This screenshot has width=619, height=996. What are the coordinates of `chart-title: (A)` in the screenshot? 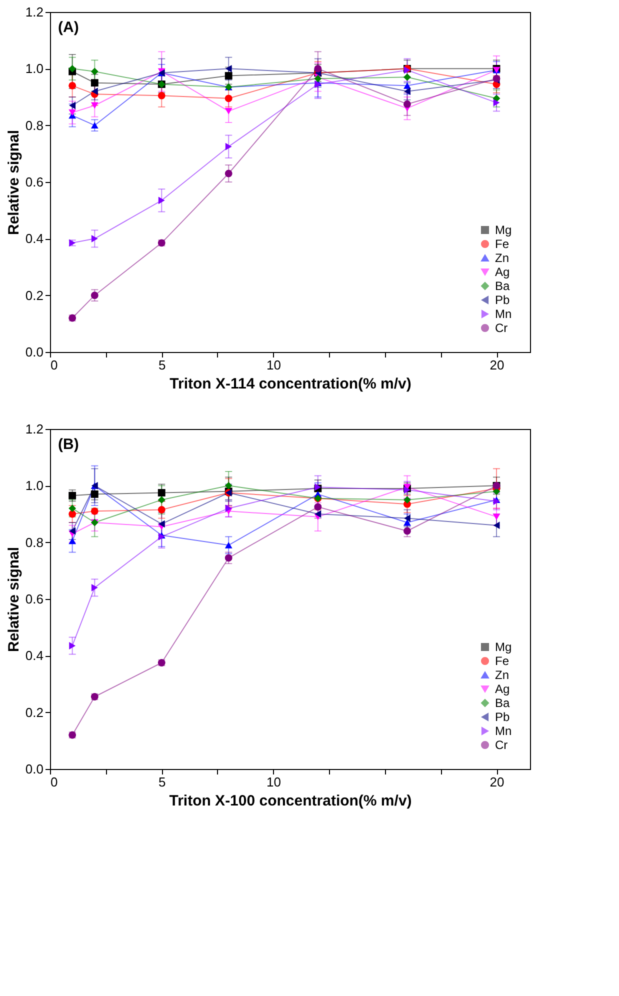 It's located at (68, 27).